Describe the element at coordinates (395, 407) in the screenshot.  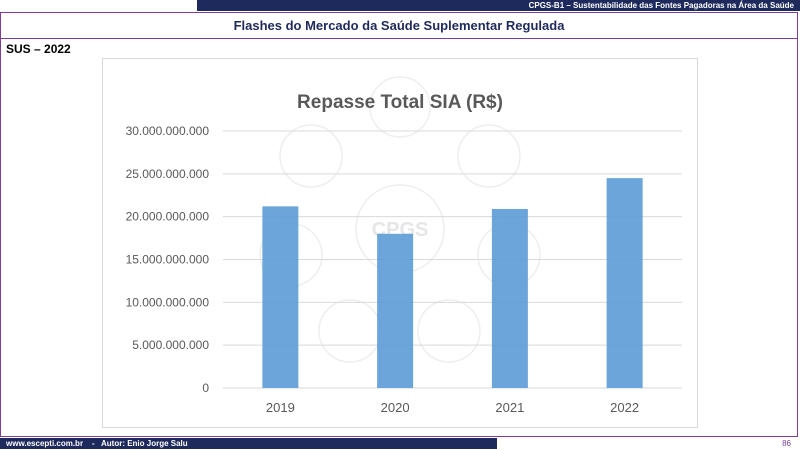
I see `x-tick-label: 2020` at that location.